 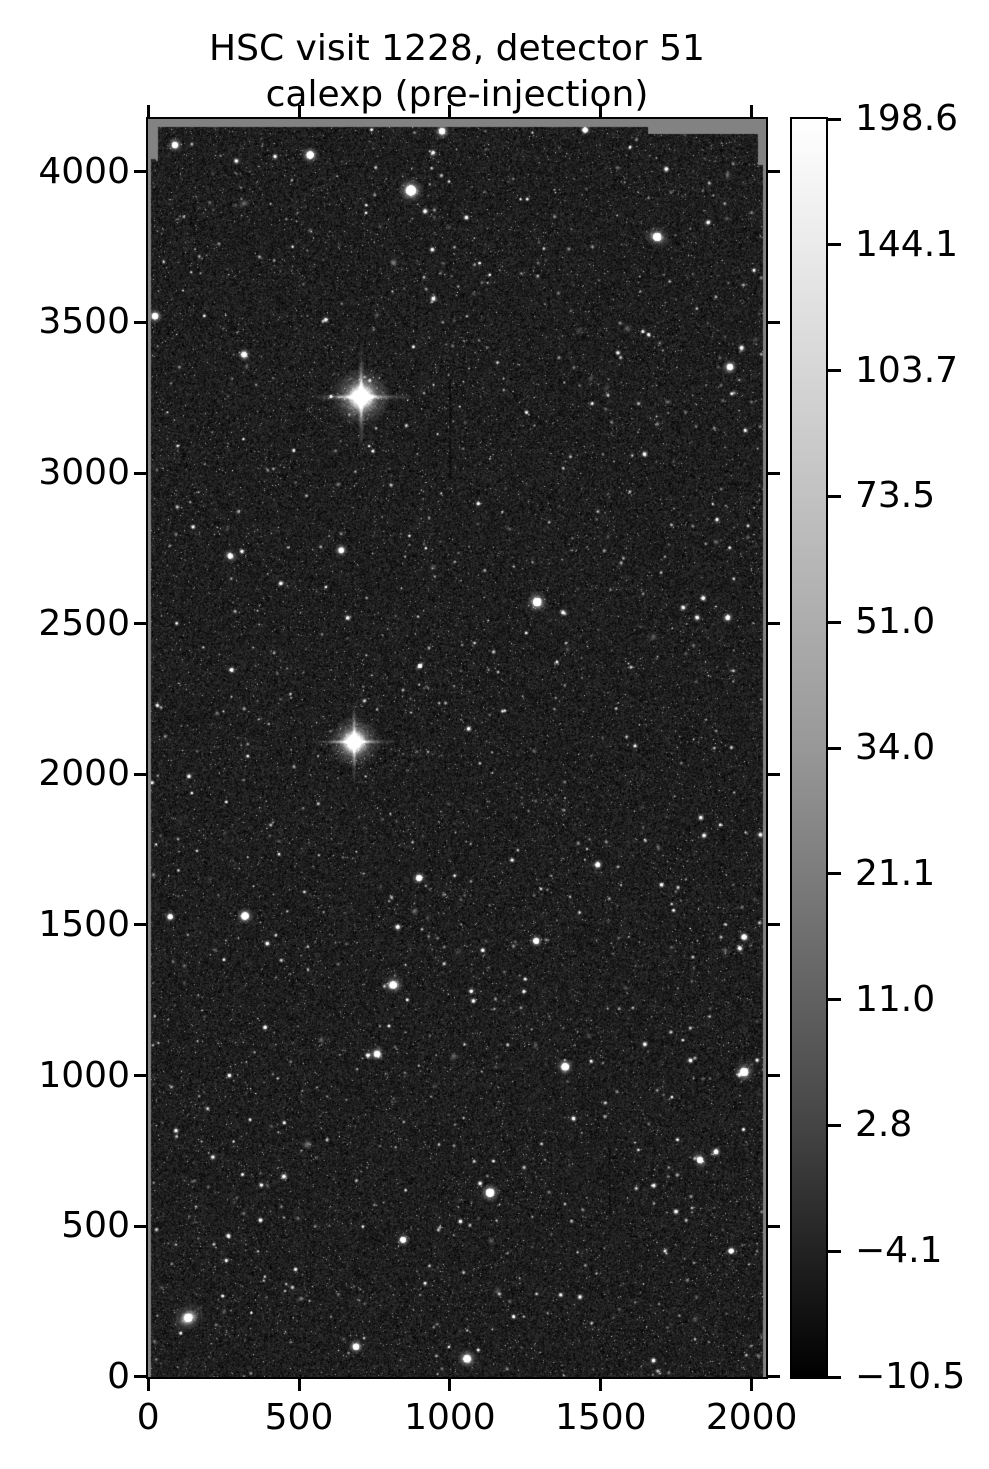 What do you see at coordinates (84, 924) in the screenshot?
I see `y-tick-label: 1500` at bounding box center [84, 924].